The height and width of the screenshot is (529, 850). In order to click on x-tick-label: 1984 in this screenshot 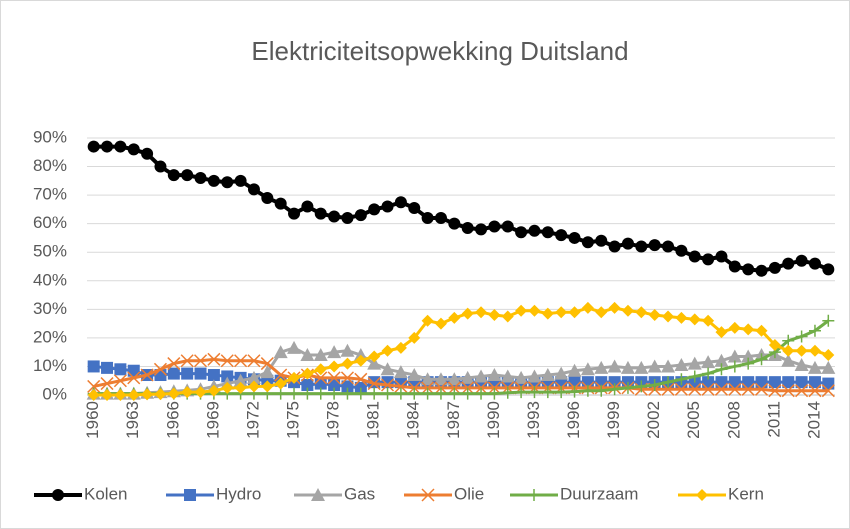, I will do `click(413, 420)`.